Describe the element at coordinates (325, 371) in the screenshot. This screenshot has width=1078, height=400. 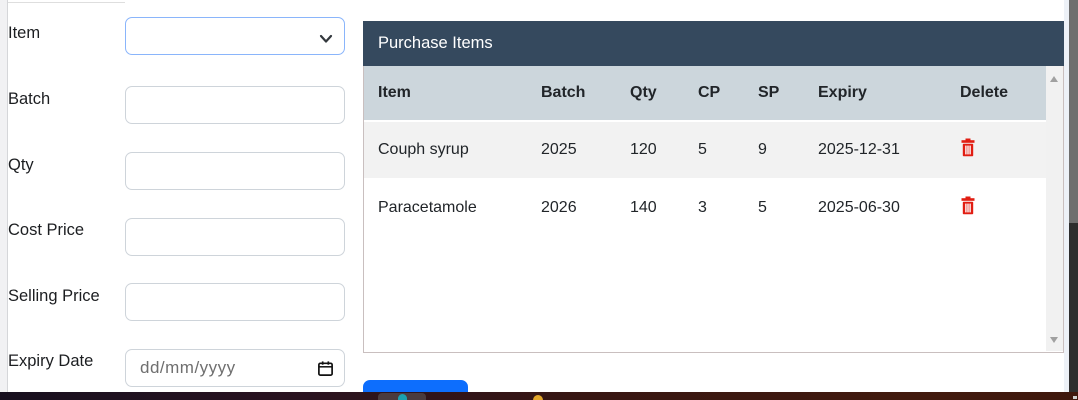
I see `calendar-icon` at that location.